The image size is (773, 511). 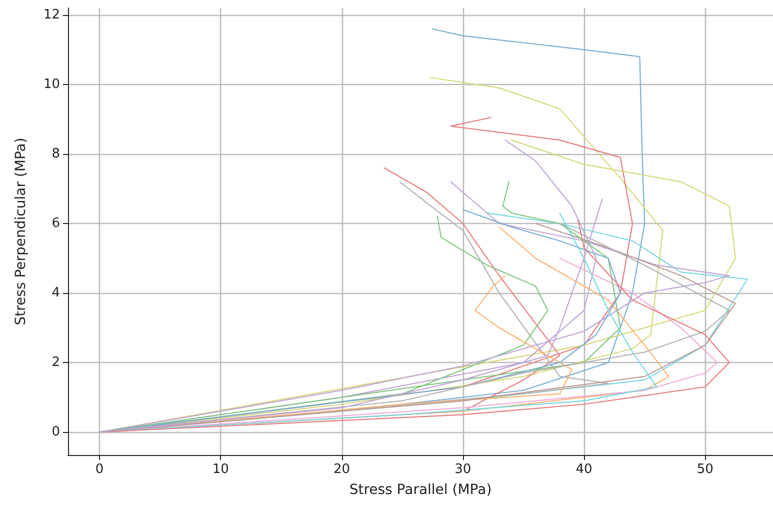 What do you see at coordinates (56, 154) in the screenshot?
I see `y-tick-label: 8` at bounding box center [56, 154].